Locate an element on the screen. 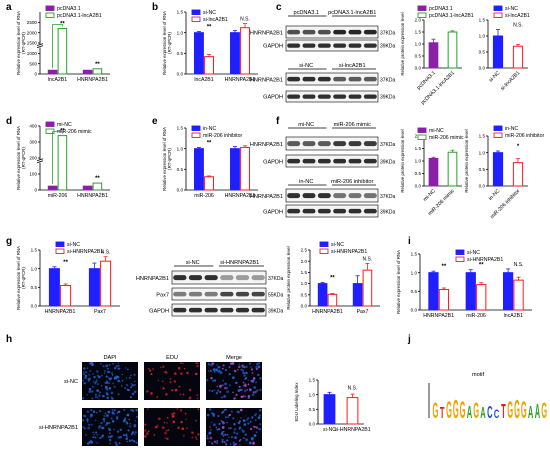 The image size is (550, 456). y-tick-label: 0 is located at coordinates (35, 190).